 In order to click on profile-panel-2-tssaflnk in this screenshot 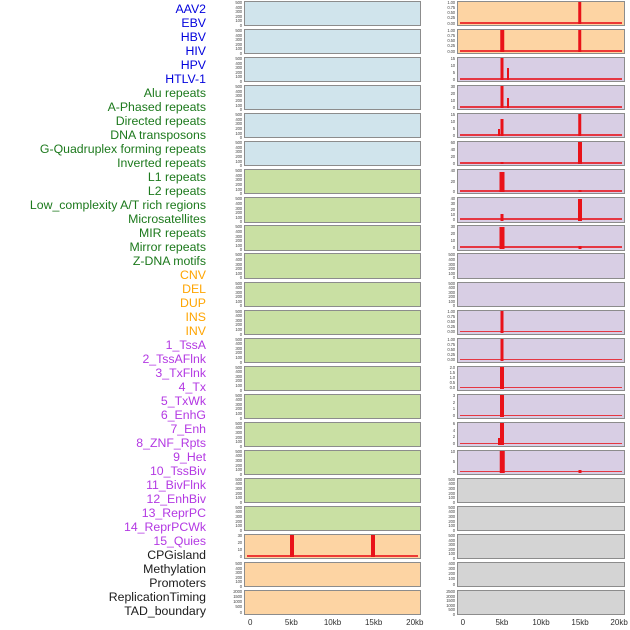, I will do `click(541, 98)`.